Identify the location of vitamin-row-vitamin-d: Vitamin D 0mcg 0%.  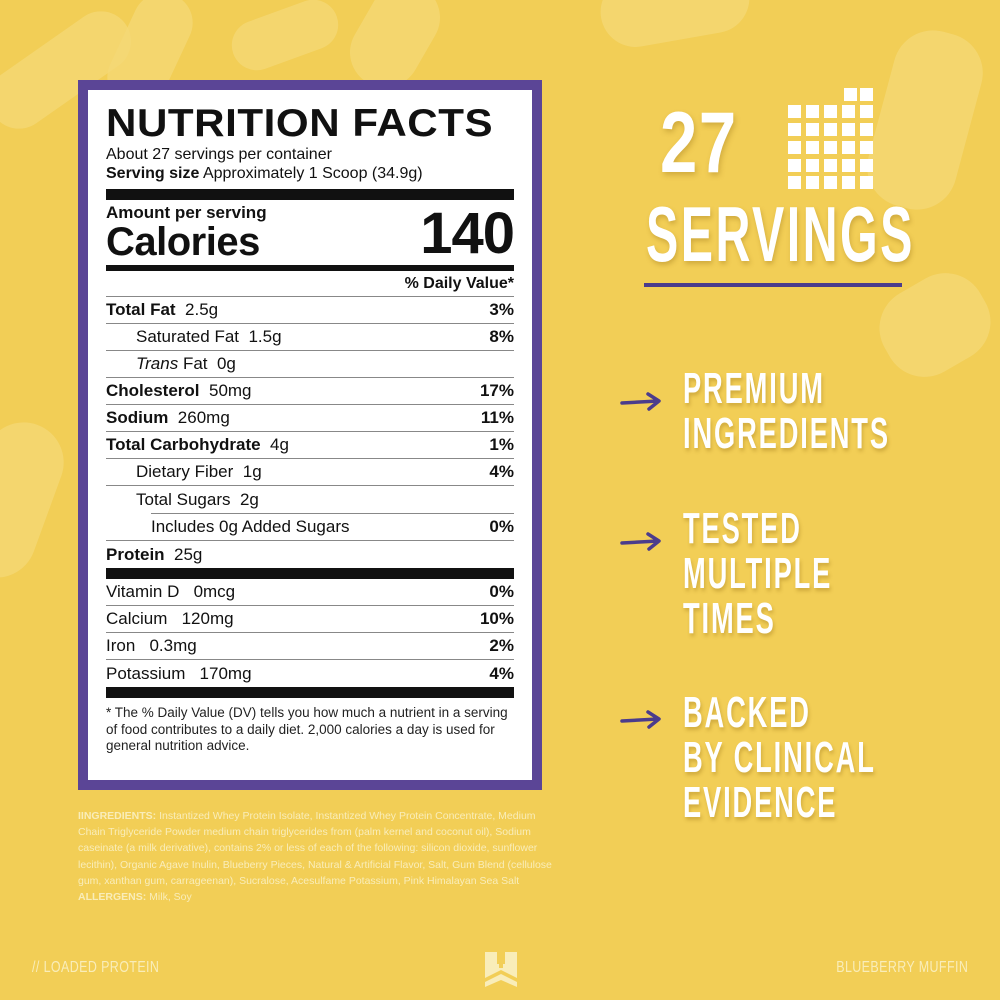
(310, 592).